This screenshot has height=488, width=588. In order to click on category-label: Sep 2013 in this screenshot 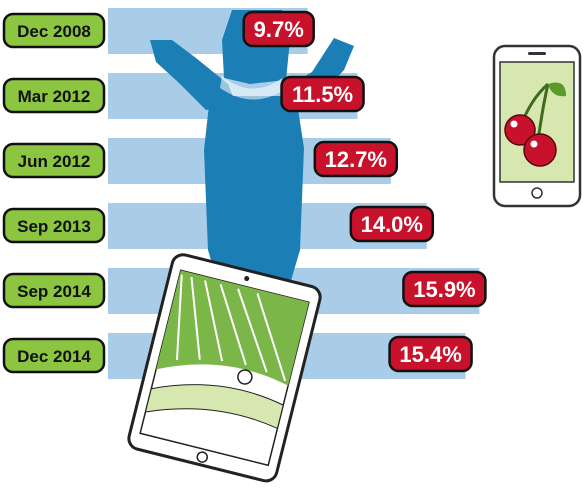, I will do `click(54, 226)`.